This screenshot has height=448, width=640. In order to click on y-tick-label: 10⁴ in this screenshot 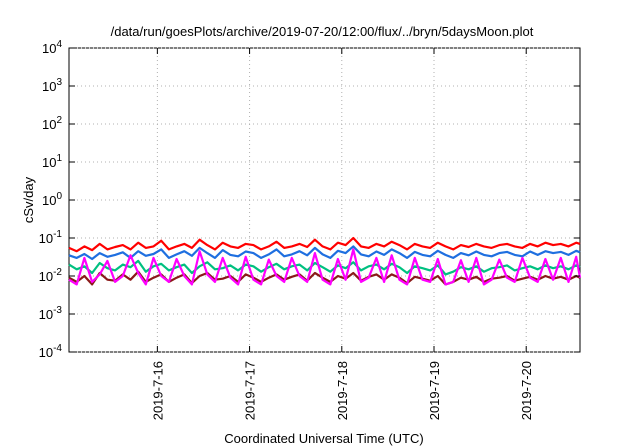, I will do `click(52, 47)`.